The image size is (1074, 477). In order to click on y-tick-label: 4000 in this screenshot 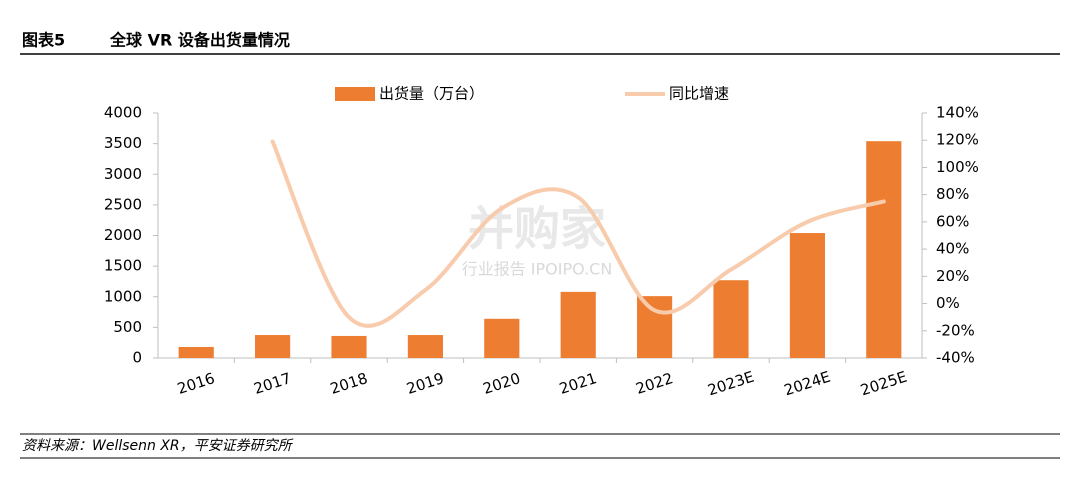, I will do `click(123, 113)`.